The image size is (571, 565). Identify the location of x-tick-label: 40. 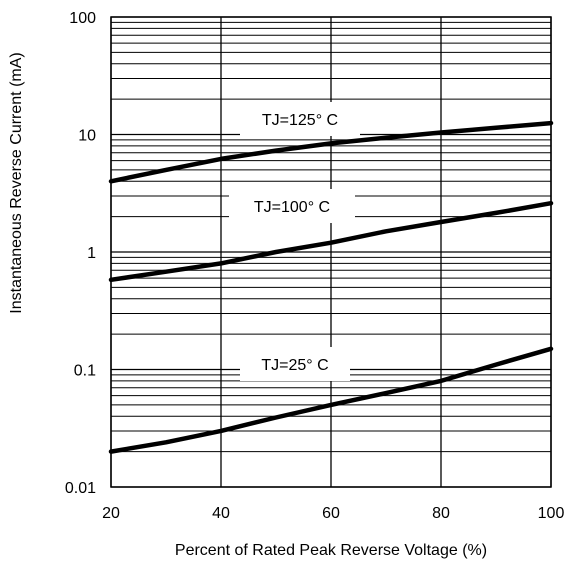
(221, 513).